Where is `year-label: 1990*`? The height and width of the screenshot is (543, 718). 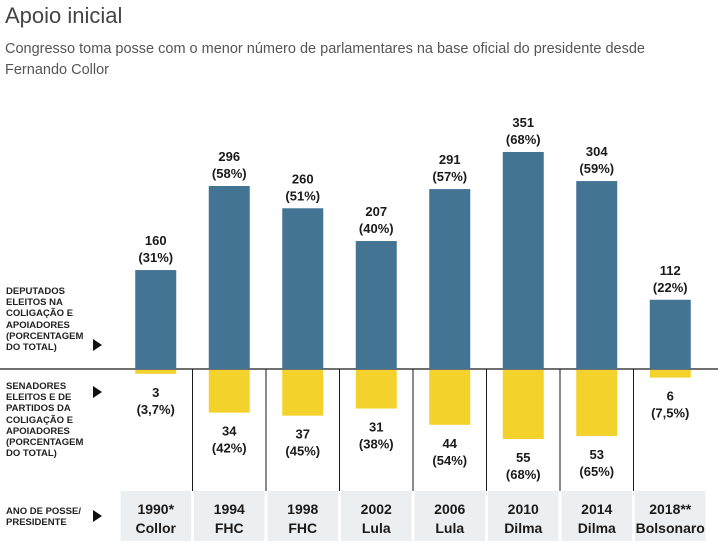 year-label: 1990* is located at coordinates (155, 509).